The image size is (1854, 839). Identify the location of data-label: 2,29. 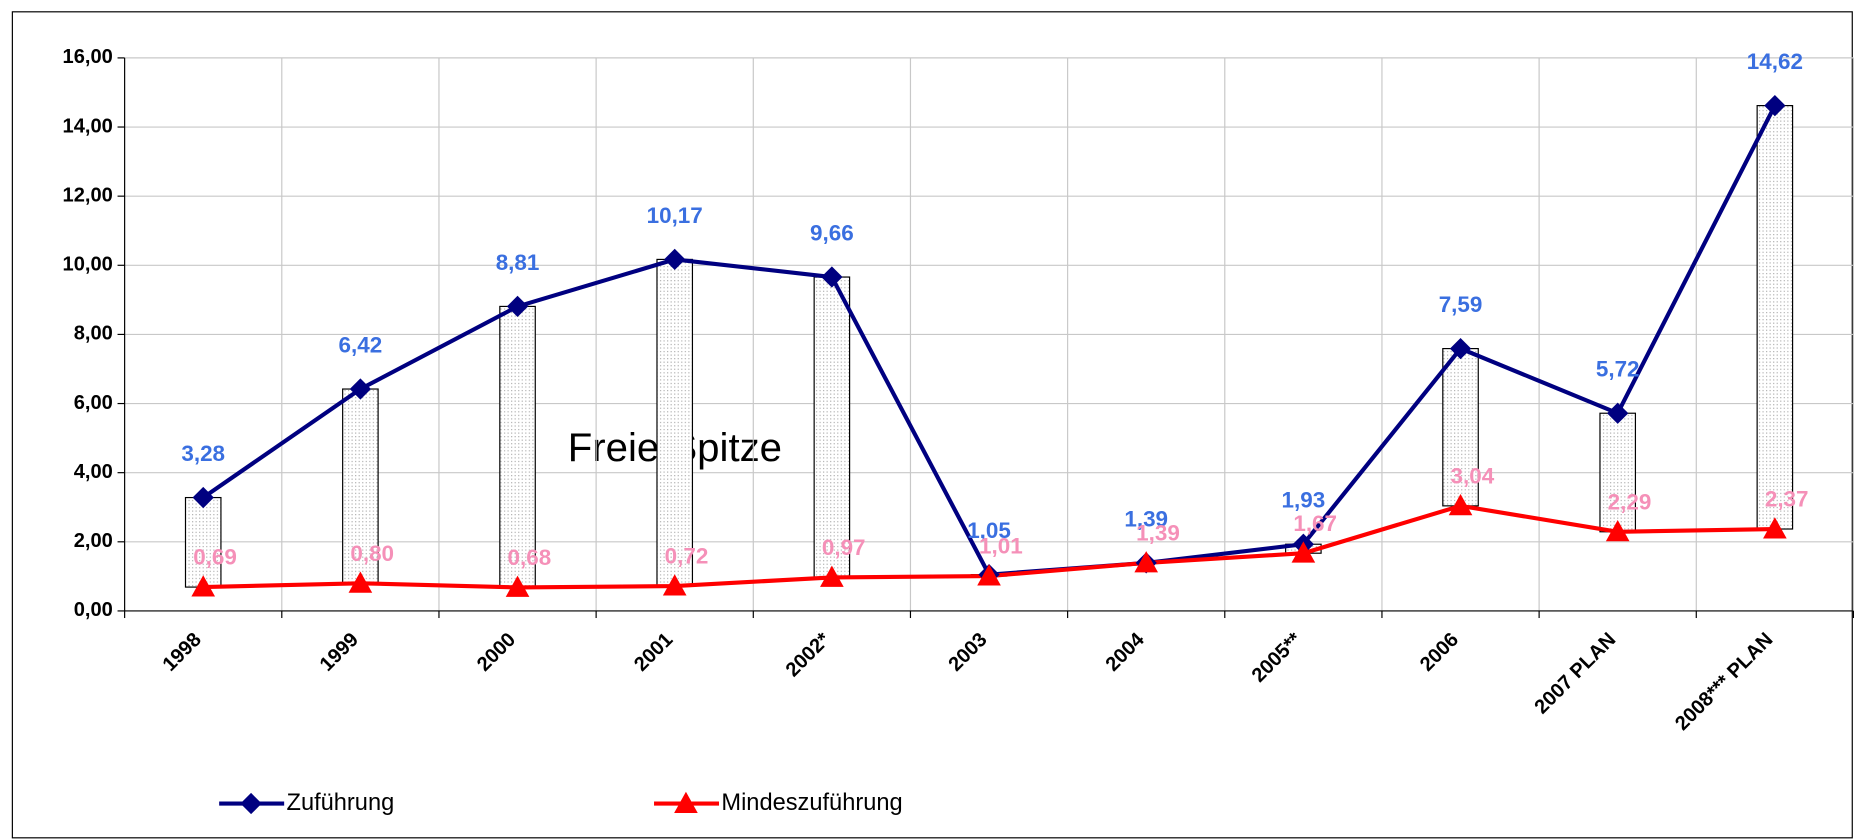
(1630, 501).